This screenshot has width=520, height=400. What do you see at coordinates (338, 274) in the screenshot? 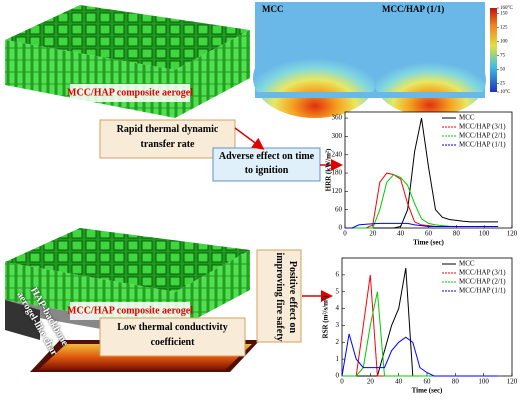
I see `y-tick-label: 6` at bounding box center [338, 274].